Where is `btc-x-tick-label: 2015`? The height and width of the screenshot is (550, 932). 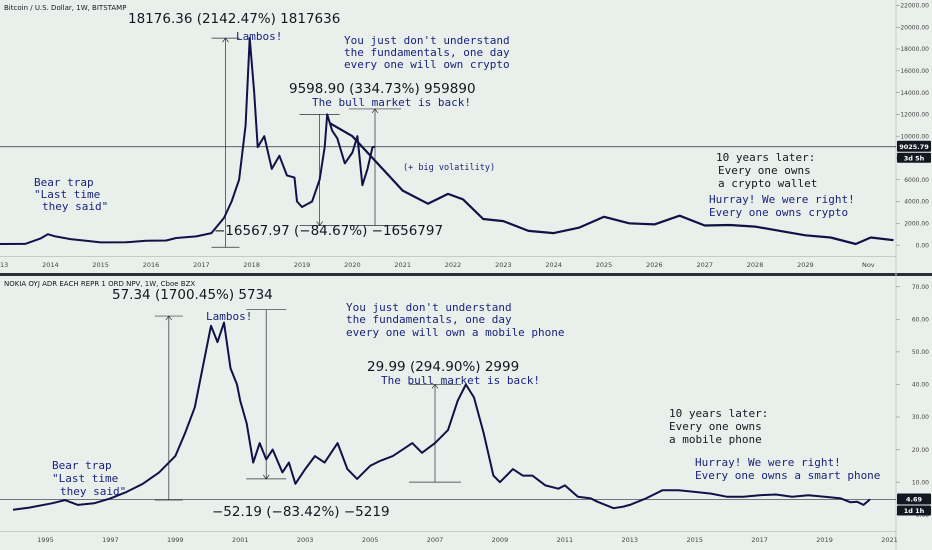 btc-x-tick-label: 2015 is located at coordinates (100, 265).